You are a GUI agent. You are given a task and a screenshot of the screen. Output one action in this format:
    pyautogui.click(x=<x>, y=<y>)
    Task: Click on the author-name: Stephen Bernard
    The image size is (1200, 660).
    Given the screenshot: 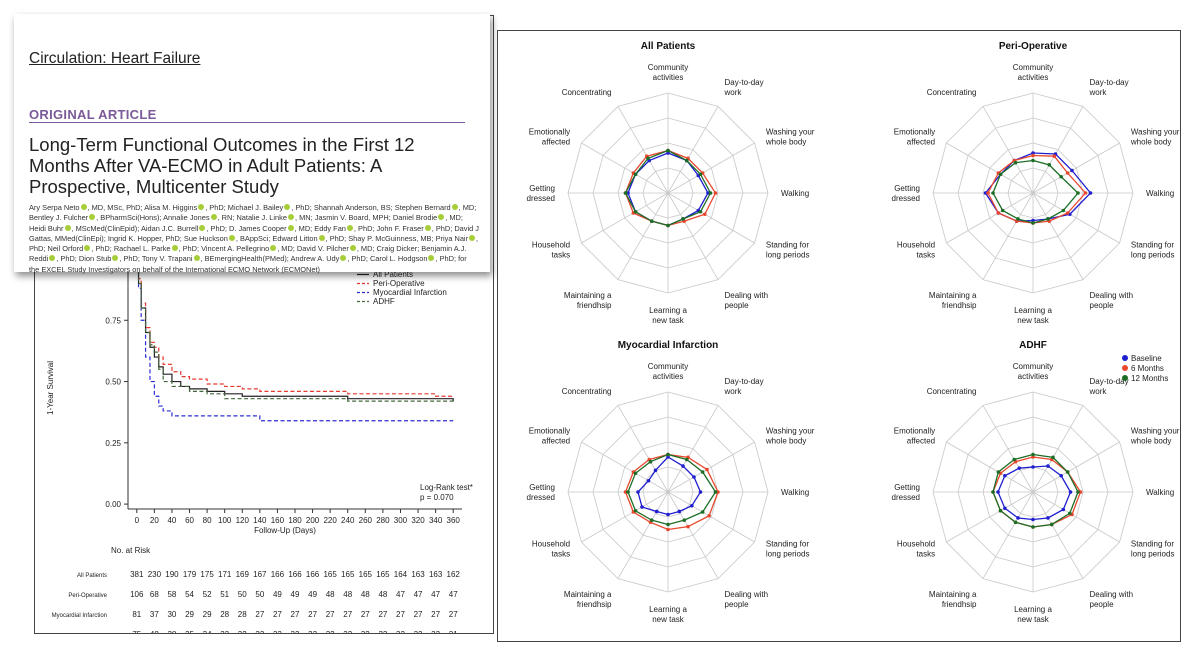 What is the action you would take?
    pyautogui.click(x=422, y=207)
    